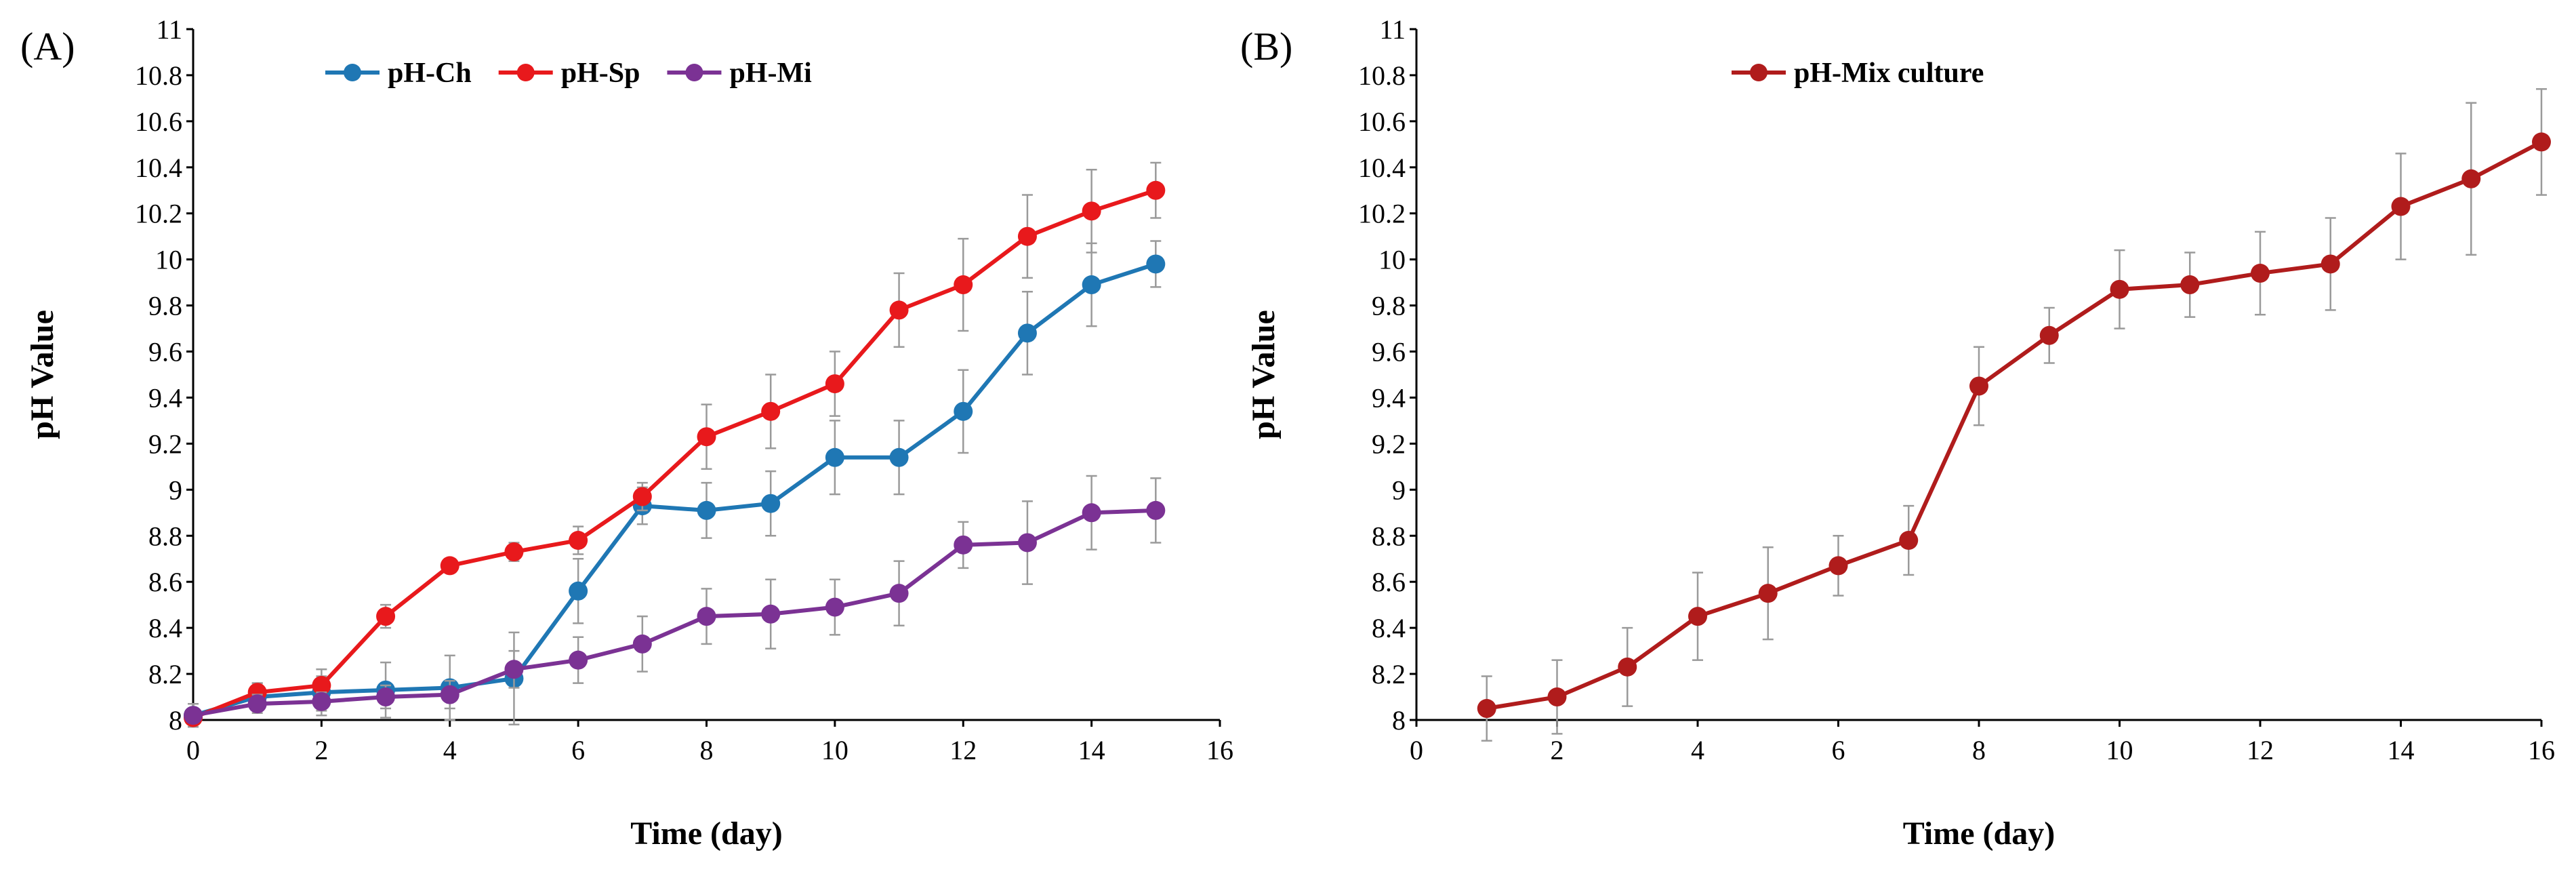 The width and height of the screenshot is (2576, 882). What do you see at coordinates (48, 46) in the screenshot?
I see `panel-label: (A)` at bounding box center [48, 46].